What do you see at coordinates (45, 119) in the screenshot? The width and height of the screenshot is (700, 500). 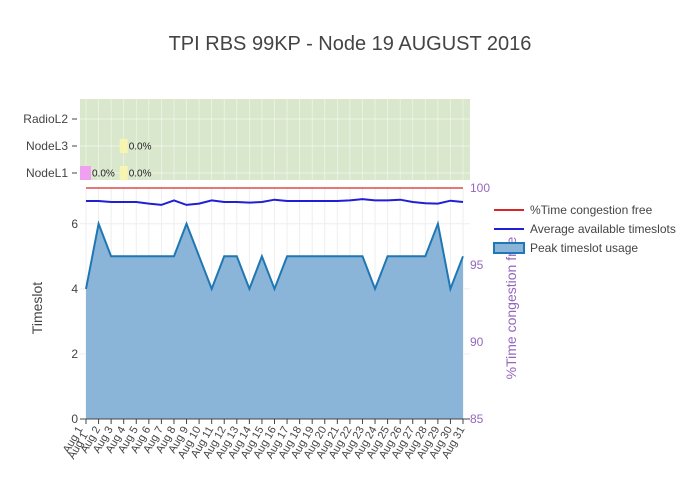 I see `top-panel-row-label: RadioL2` at bounding box center [45, 119].